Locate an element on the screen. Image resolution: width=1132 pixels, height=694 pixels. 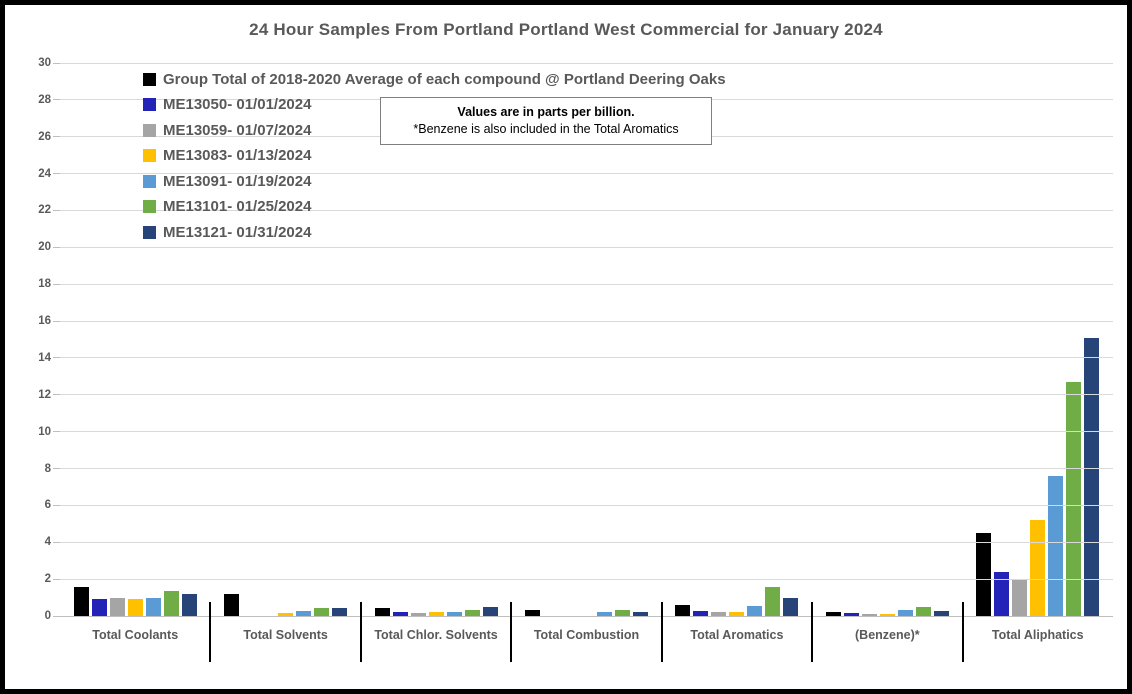
y-axis-label: 10 is located at coordinates (44, 431).